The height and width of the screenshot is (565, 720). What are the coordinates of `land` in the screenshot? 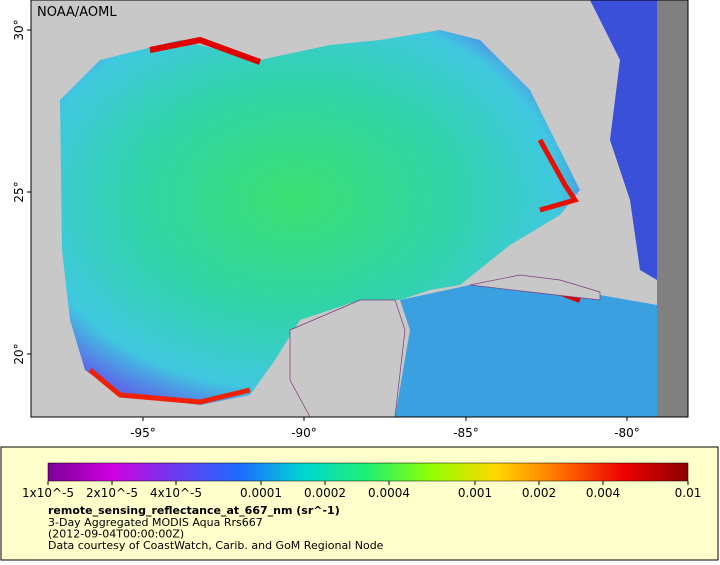 It's located at (445, 346).